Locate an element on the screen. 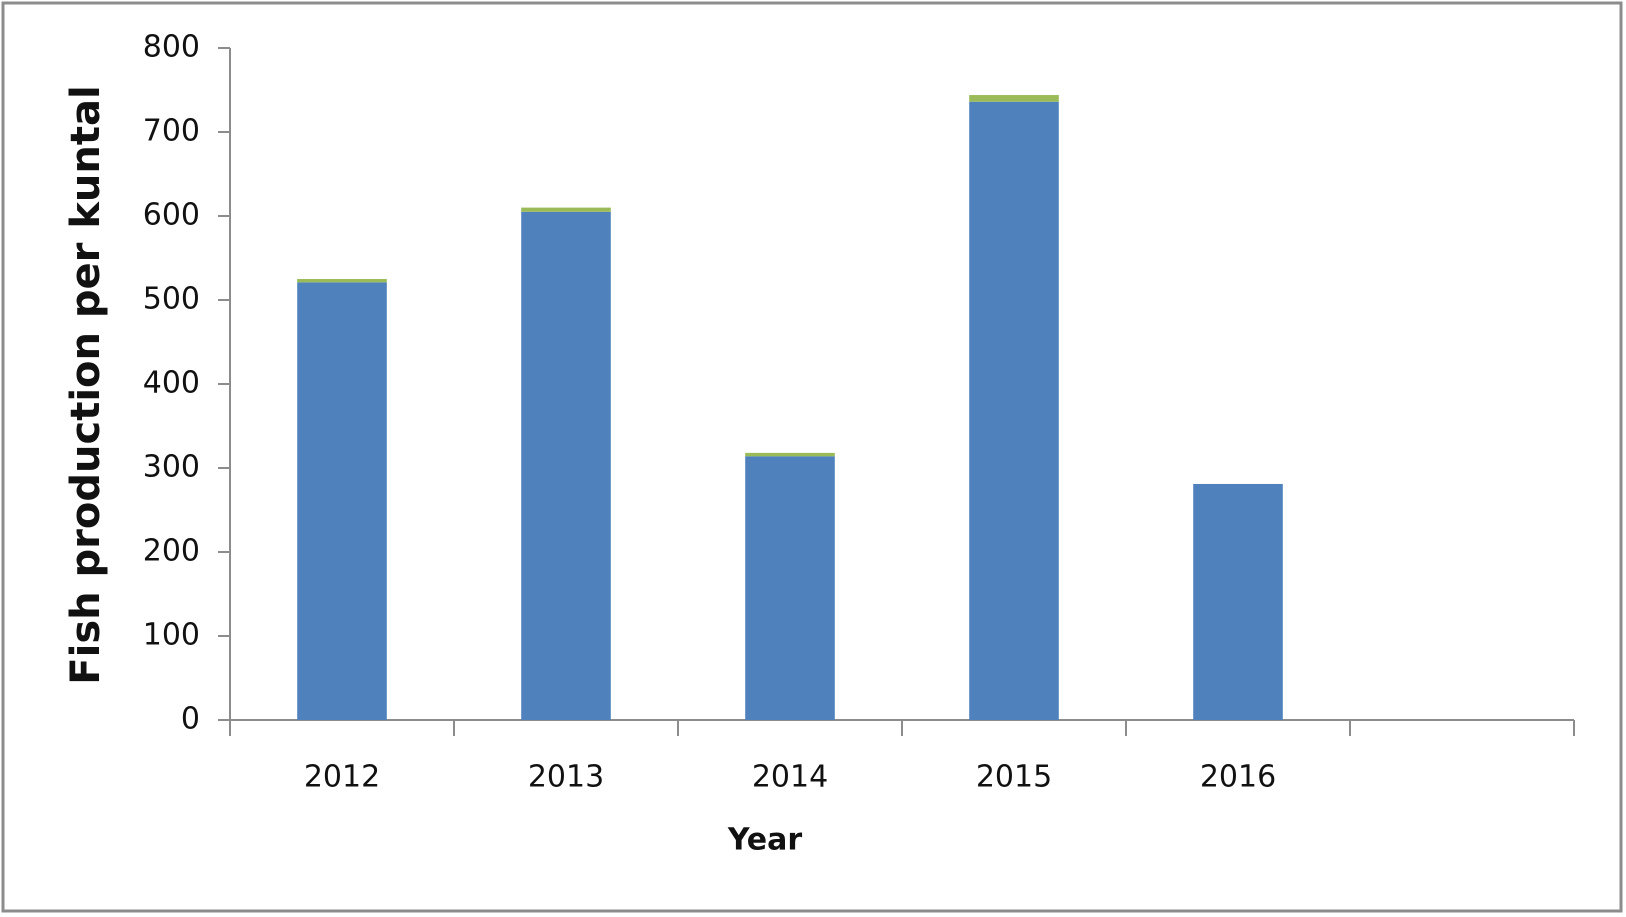 Image resolution: width=1626 pixels, height=917 pixels. y-tick-label: 100 is located at coordinates (171, 635).